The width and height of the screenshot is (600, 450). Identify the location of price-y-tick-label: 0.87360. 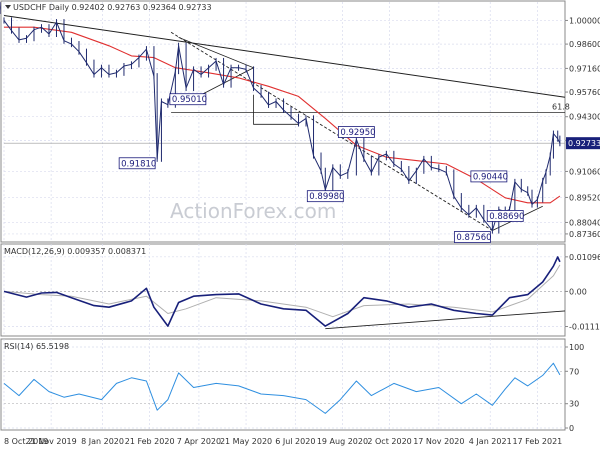
(584, 234).